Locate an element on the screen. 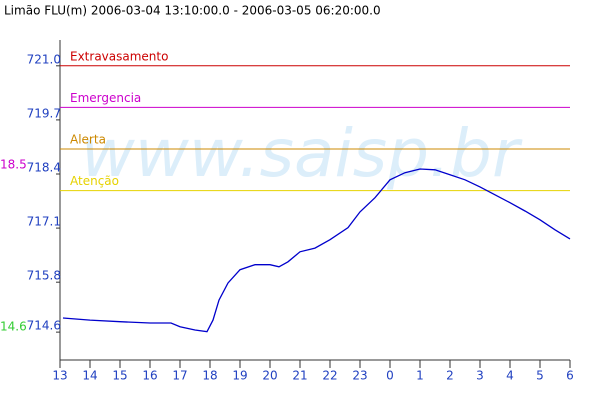 The height and width of the screenshot is (400, 600). x-tick-label: 21 is located at coordinates (299, 376).